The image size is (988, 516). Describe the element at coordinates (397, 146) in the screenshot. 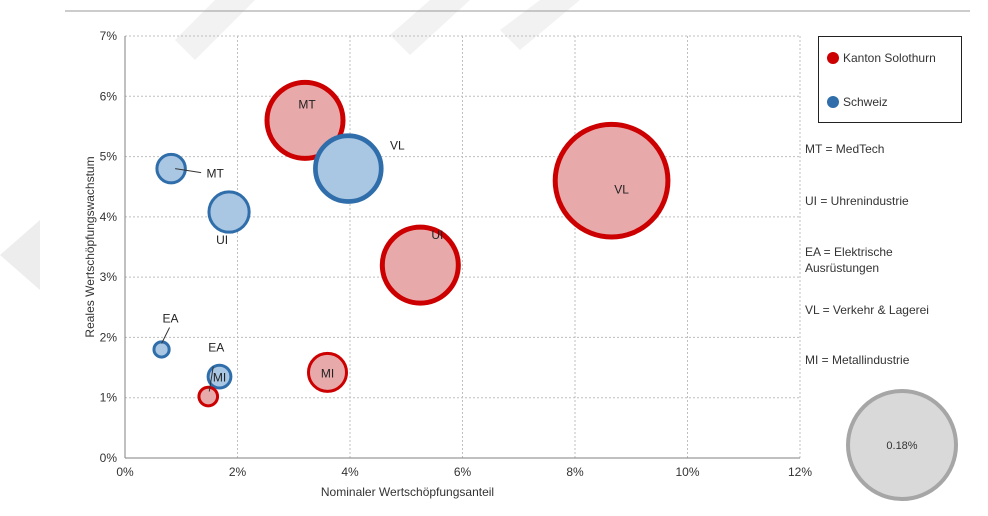

I see `data-label-schweiz-vl: VL` at that location.